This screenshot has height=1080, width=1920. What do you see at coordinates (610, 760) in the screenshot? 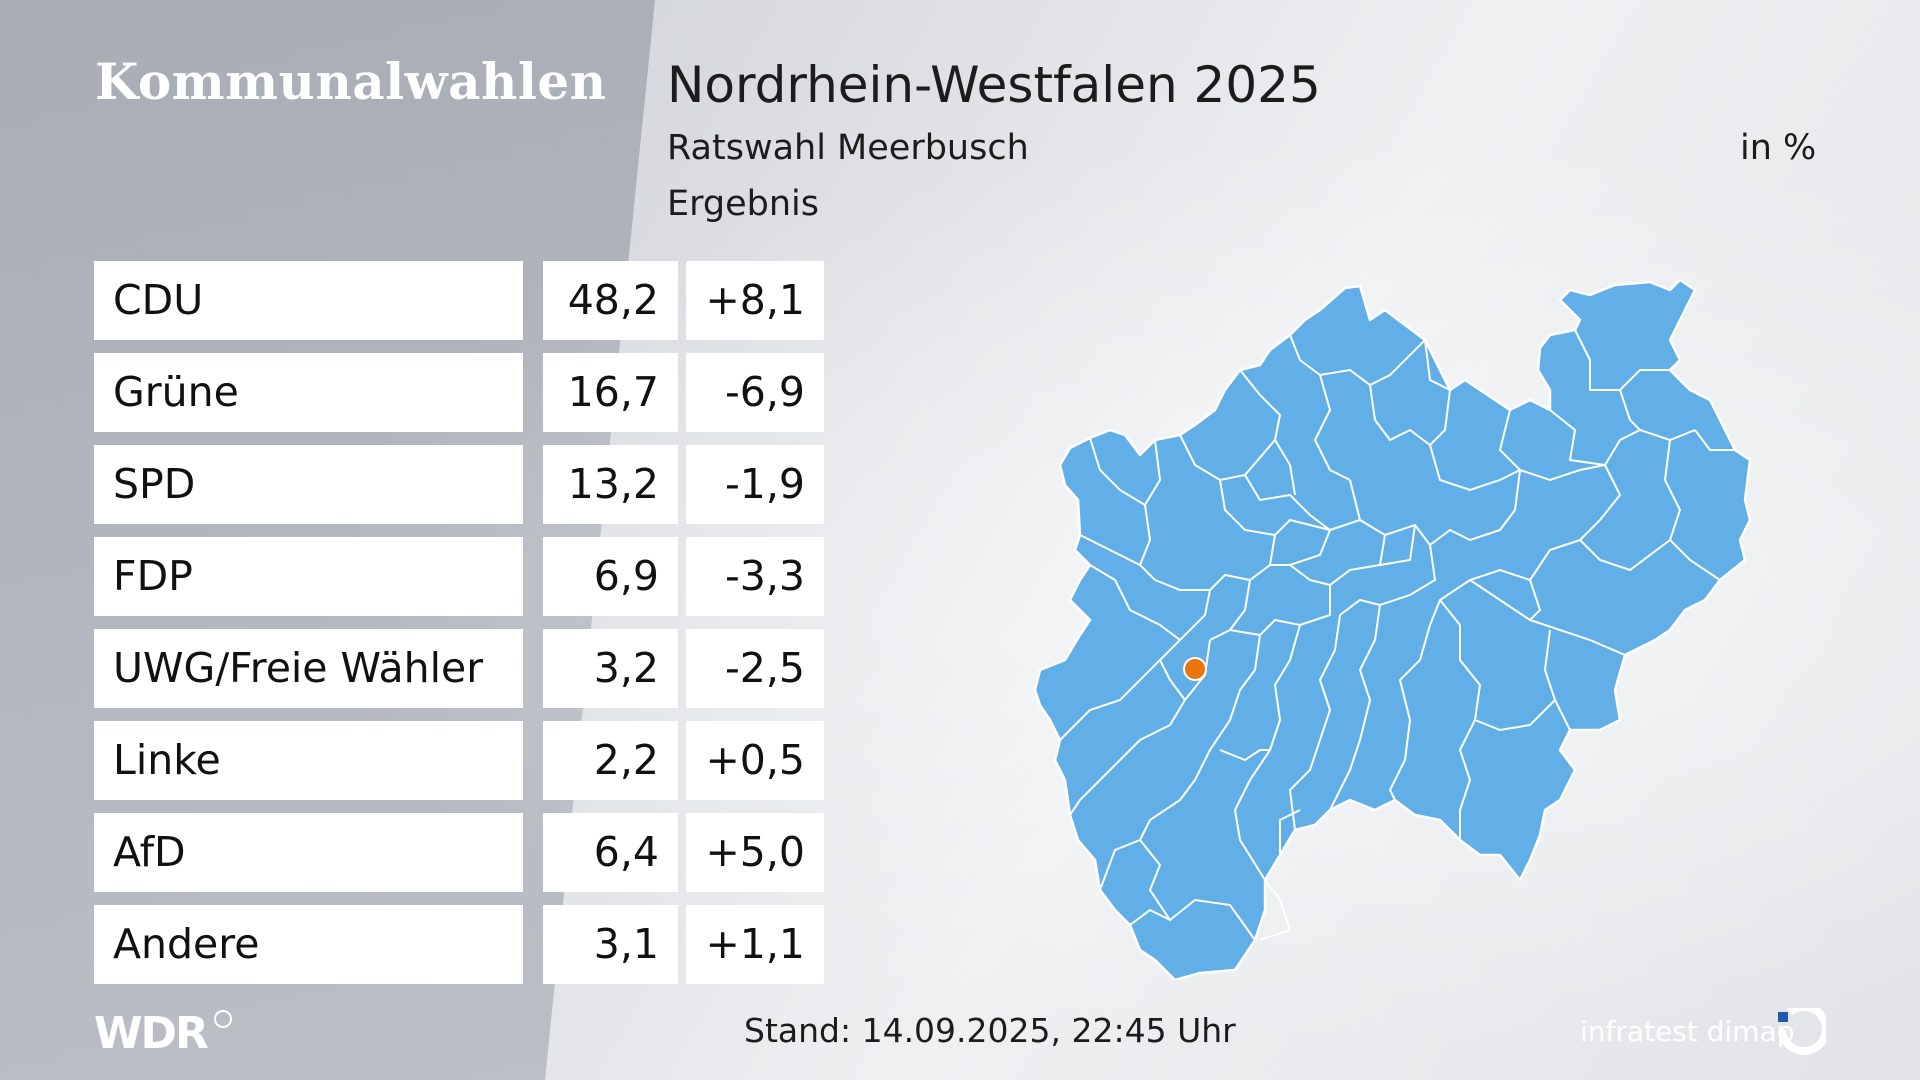
I see `party-result: 2,2` at bounding box center [610, 760].